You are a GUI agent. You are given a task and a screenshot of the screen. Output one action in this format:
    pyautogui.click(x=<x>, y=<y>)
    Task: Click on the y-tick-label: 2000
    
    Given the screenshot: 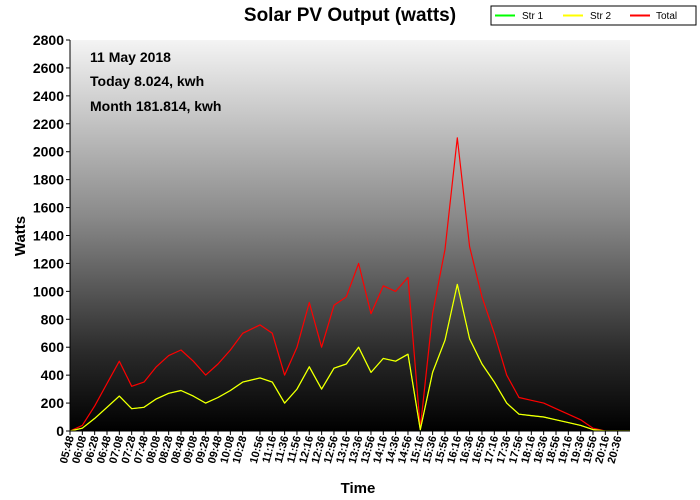 What is the action you would take?
    pyautogui.click(x=48, y=152)
    